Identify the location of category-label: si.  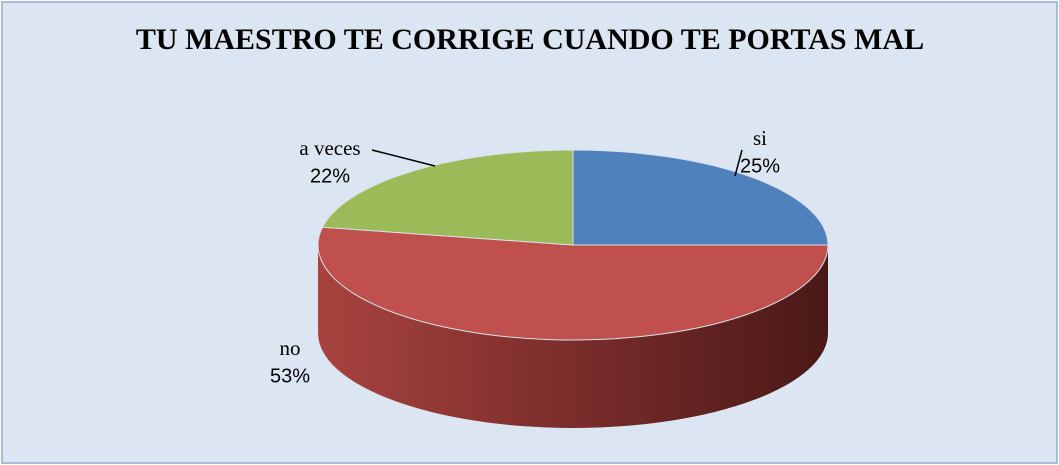
(760, 138).